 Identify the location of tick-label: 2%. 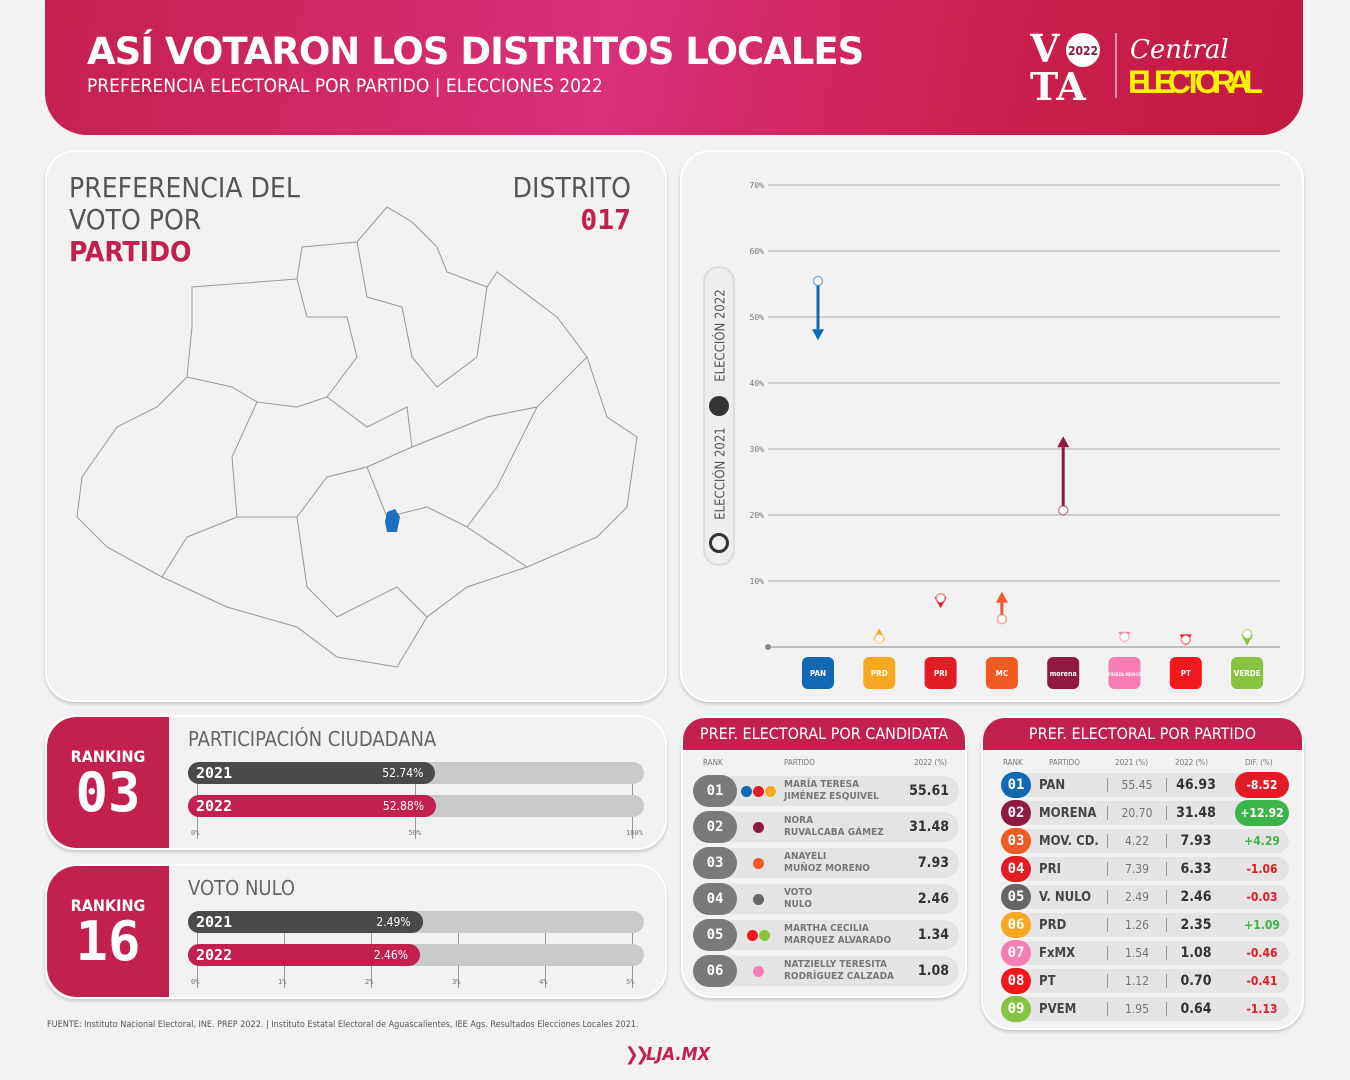
(369, 982).